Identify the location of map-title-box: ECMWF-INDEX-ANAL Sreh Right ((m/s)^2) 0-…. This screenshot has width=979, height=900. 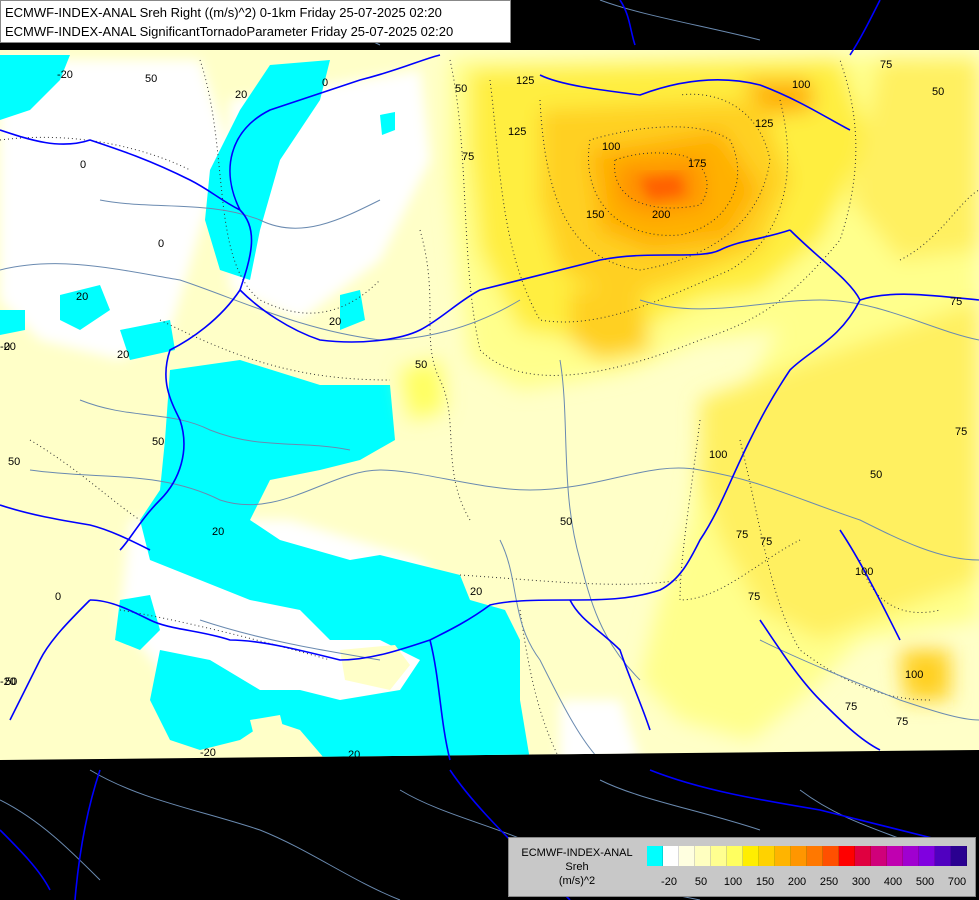
(255, 21).